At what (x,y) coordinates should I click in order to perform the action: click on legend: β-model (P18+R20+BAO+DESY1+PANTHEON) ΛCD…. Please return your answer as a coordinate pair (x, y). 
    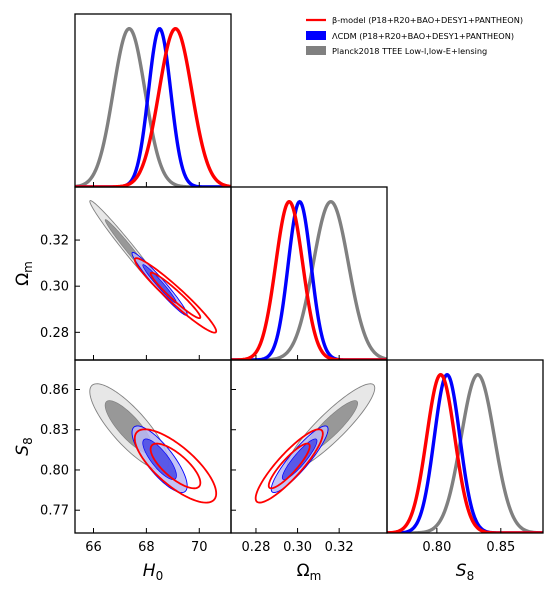
    Looking at the image, I should click on (414, 35).